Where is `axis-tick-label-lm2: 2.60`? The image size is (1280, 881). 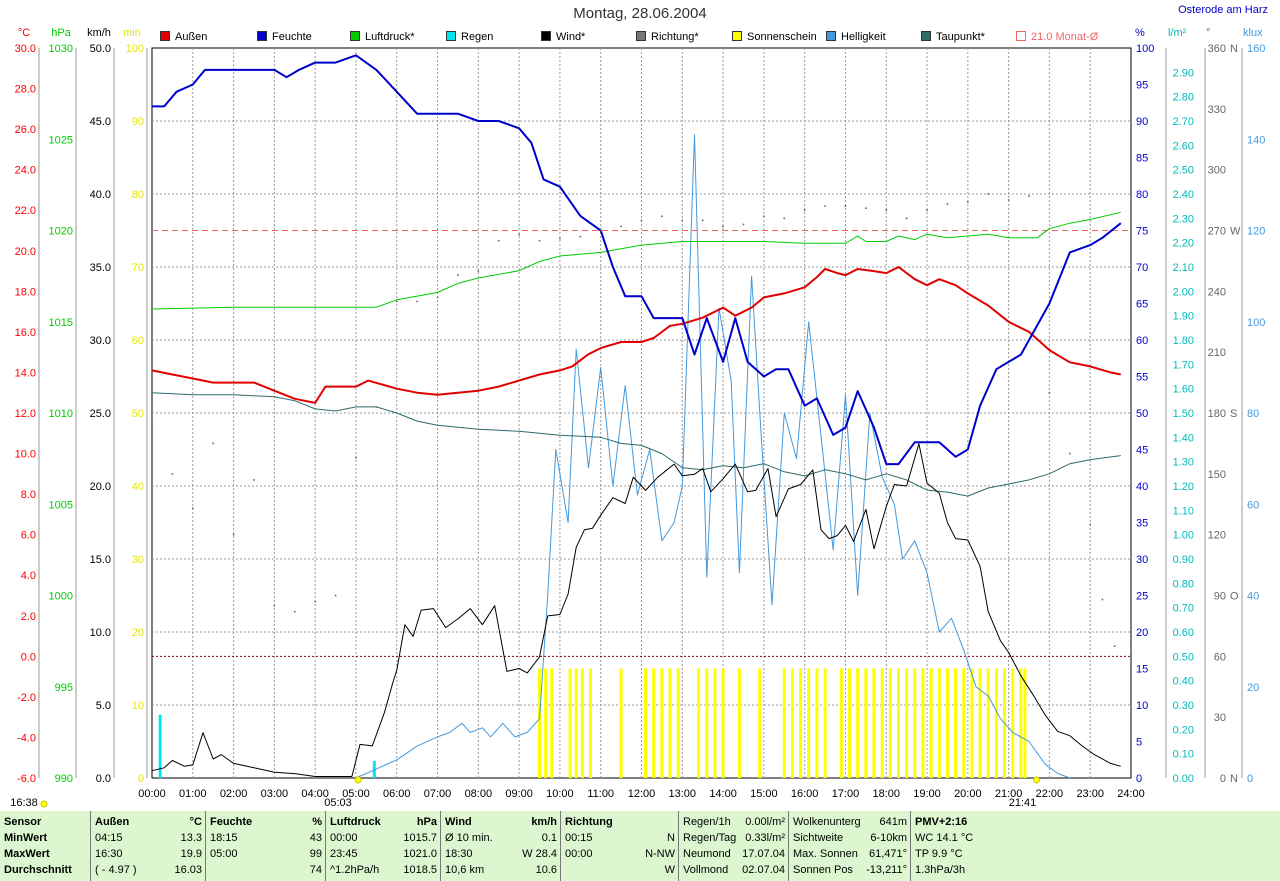 axis-tick-label-lm2: 2.60 is located at coordinates (1183, 146).